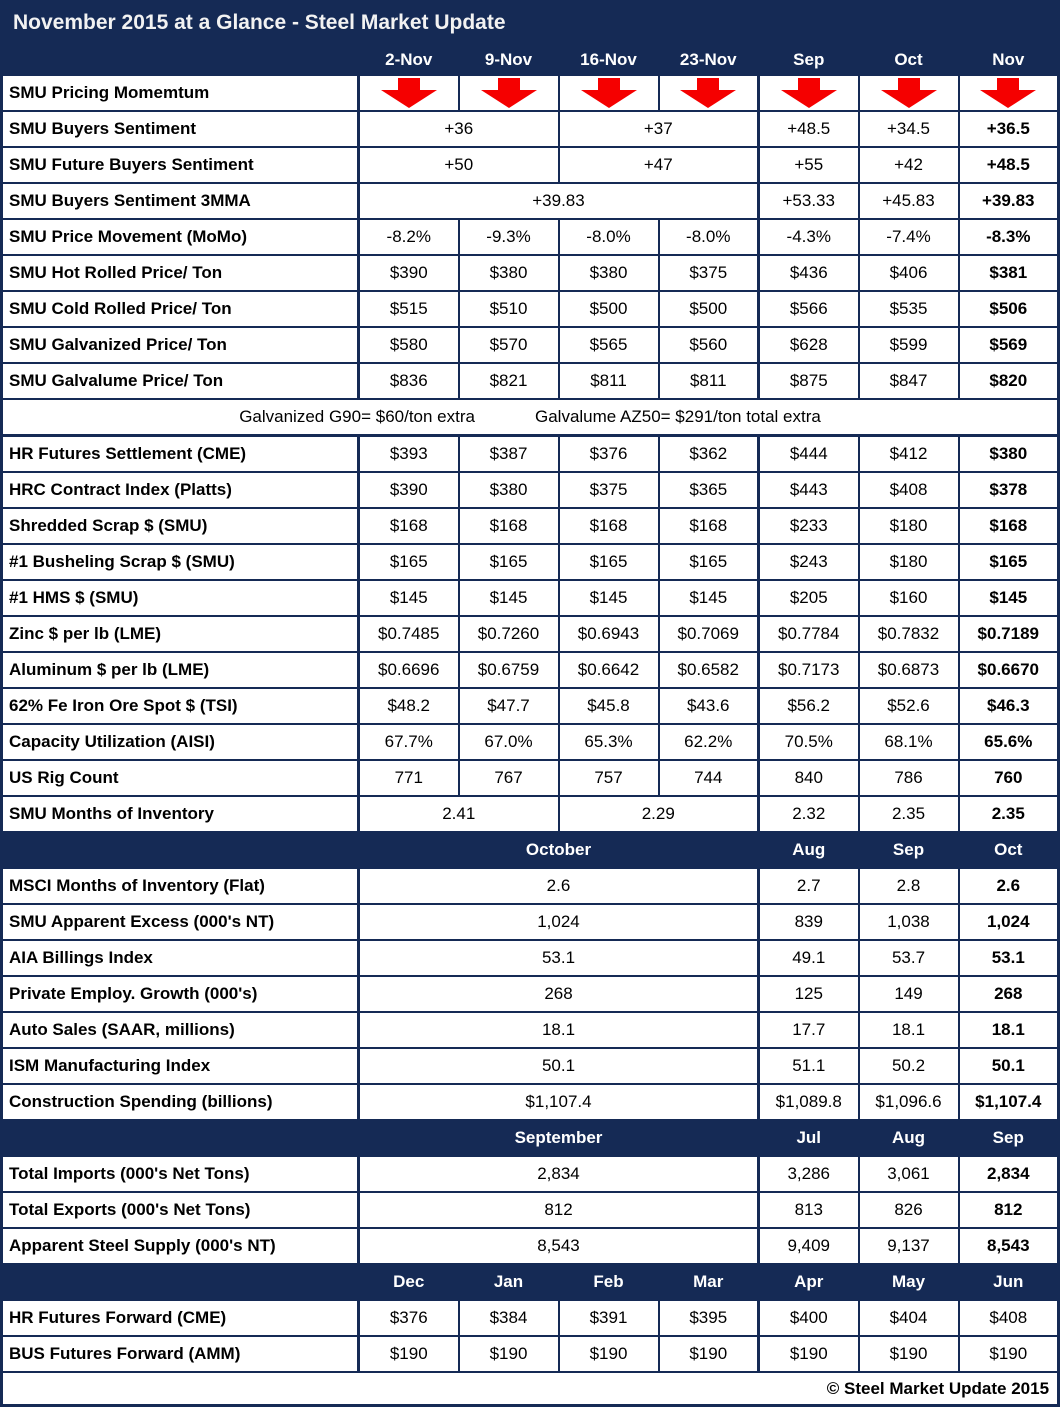 The height and width of the screenshot is (1407, 1060). Describe the element at coordinates (808, 1138) in the screenshot. I see `column-header: Jul` at that location.